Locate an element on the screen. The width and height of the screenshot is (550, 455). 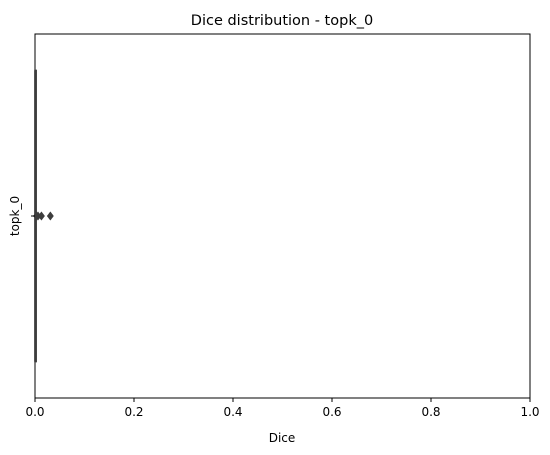
x-tick-label: 0.8 is located at coordinates (430, 412).